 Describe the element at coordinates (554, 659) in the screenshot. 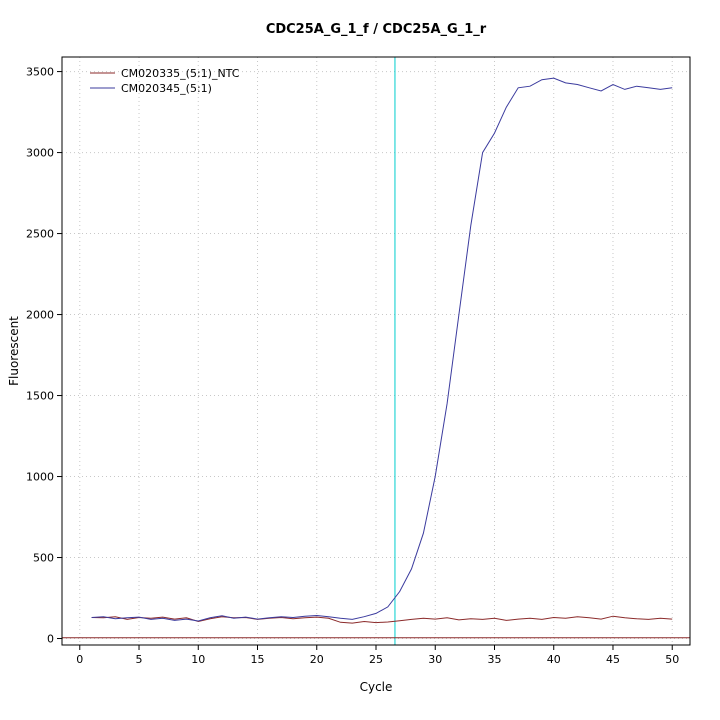

I see `x-tick-label: 40` at that location.